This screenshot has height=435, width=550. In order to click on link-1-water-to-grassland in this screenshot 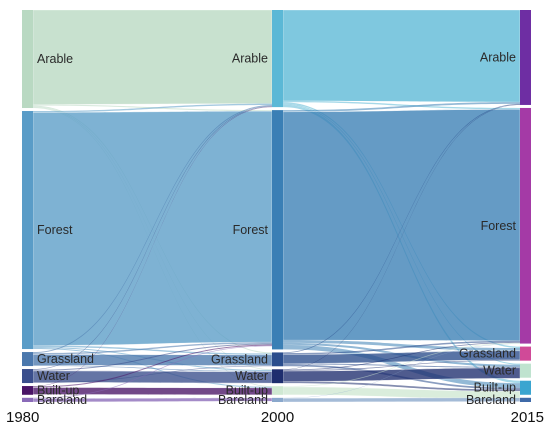, I will do `click(401, 365)`.